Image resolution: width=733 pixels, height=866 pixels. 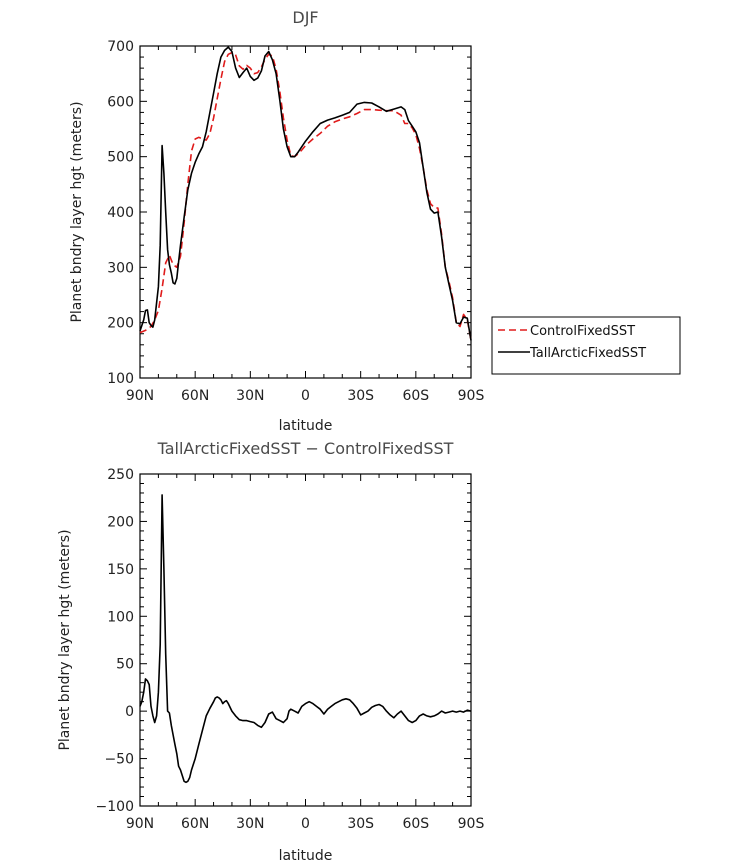 What do you see at coordinates (250, 396) in the screenshot?
I see `x-tick-label: 30N` at bounding box center [250, 396].